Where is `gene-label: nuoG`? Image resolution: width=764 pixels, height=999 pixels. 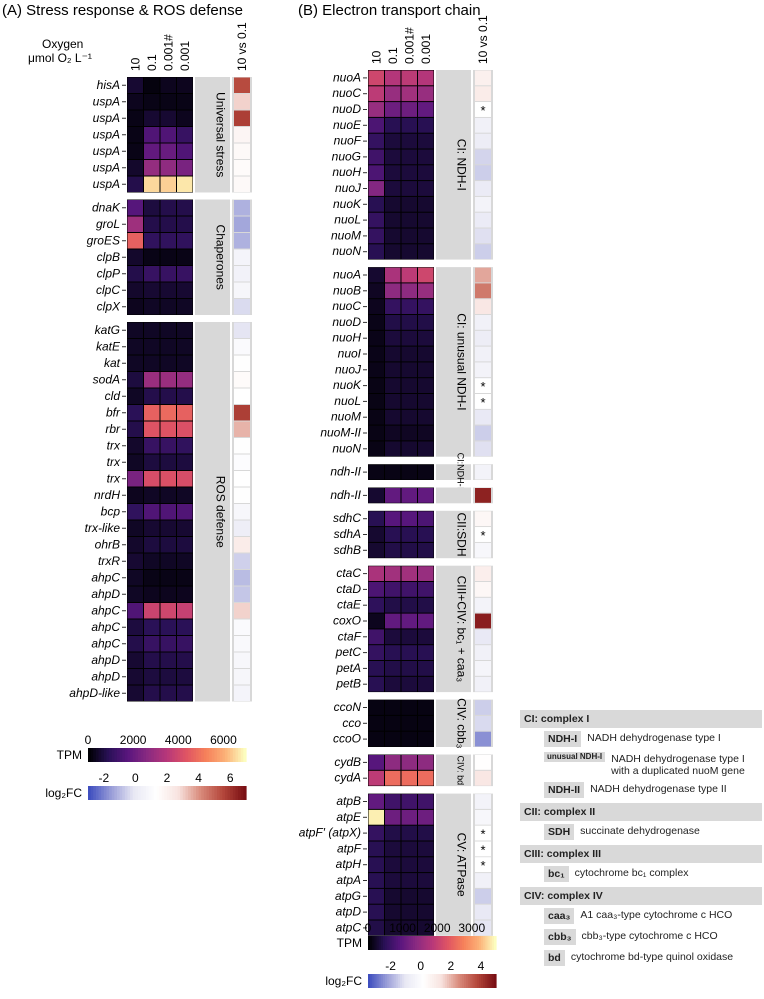 gene-label: nuoG is located at coordinates (346, 156).